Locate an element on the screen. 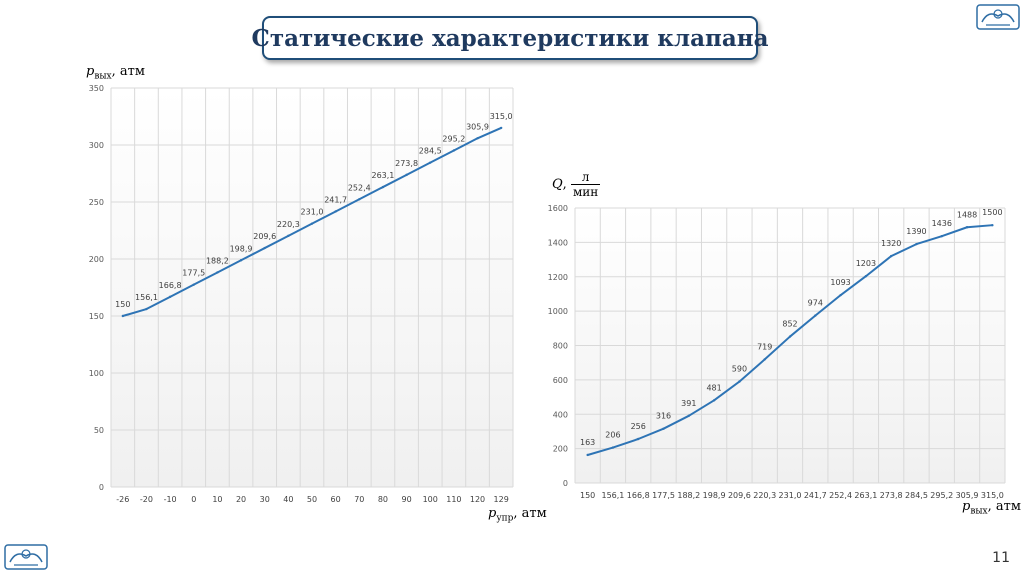  page-title: Статические характеристики клапана is located at coordinates (510, 38).